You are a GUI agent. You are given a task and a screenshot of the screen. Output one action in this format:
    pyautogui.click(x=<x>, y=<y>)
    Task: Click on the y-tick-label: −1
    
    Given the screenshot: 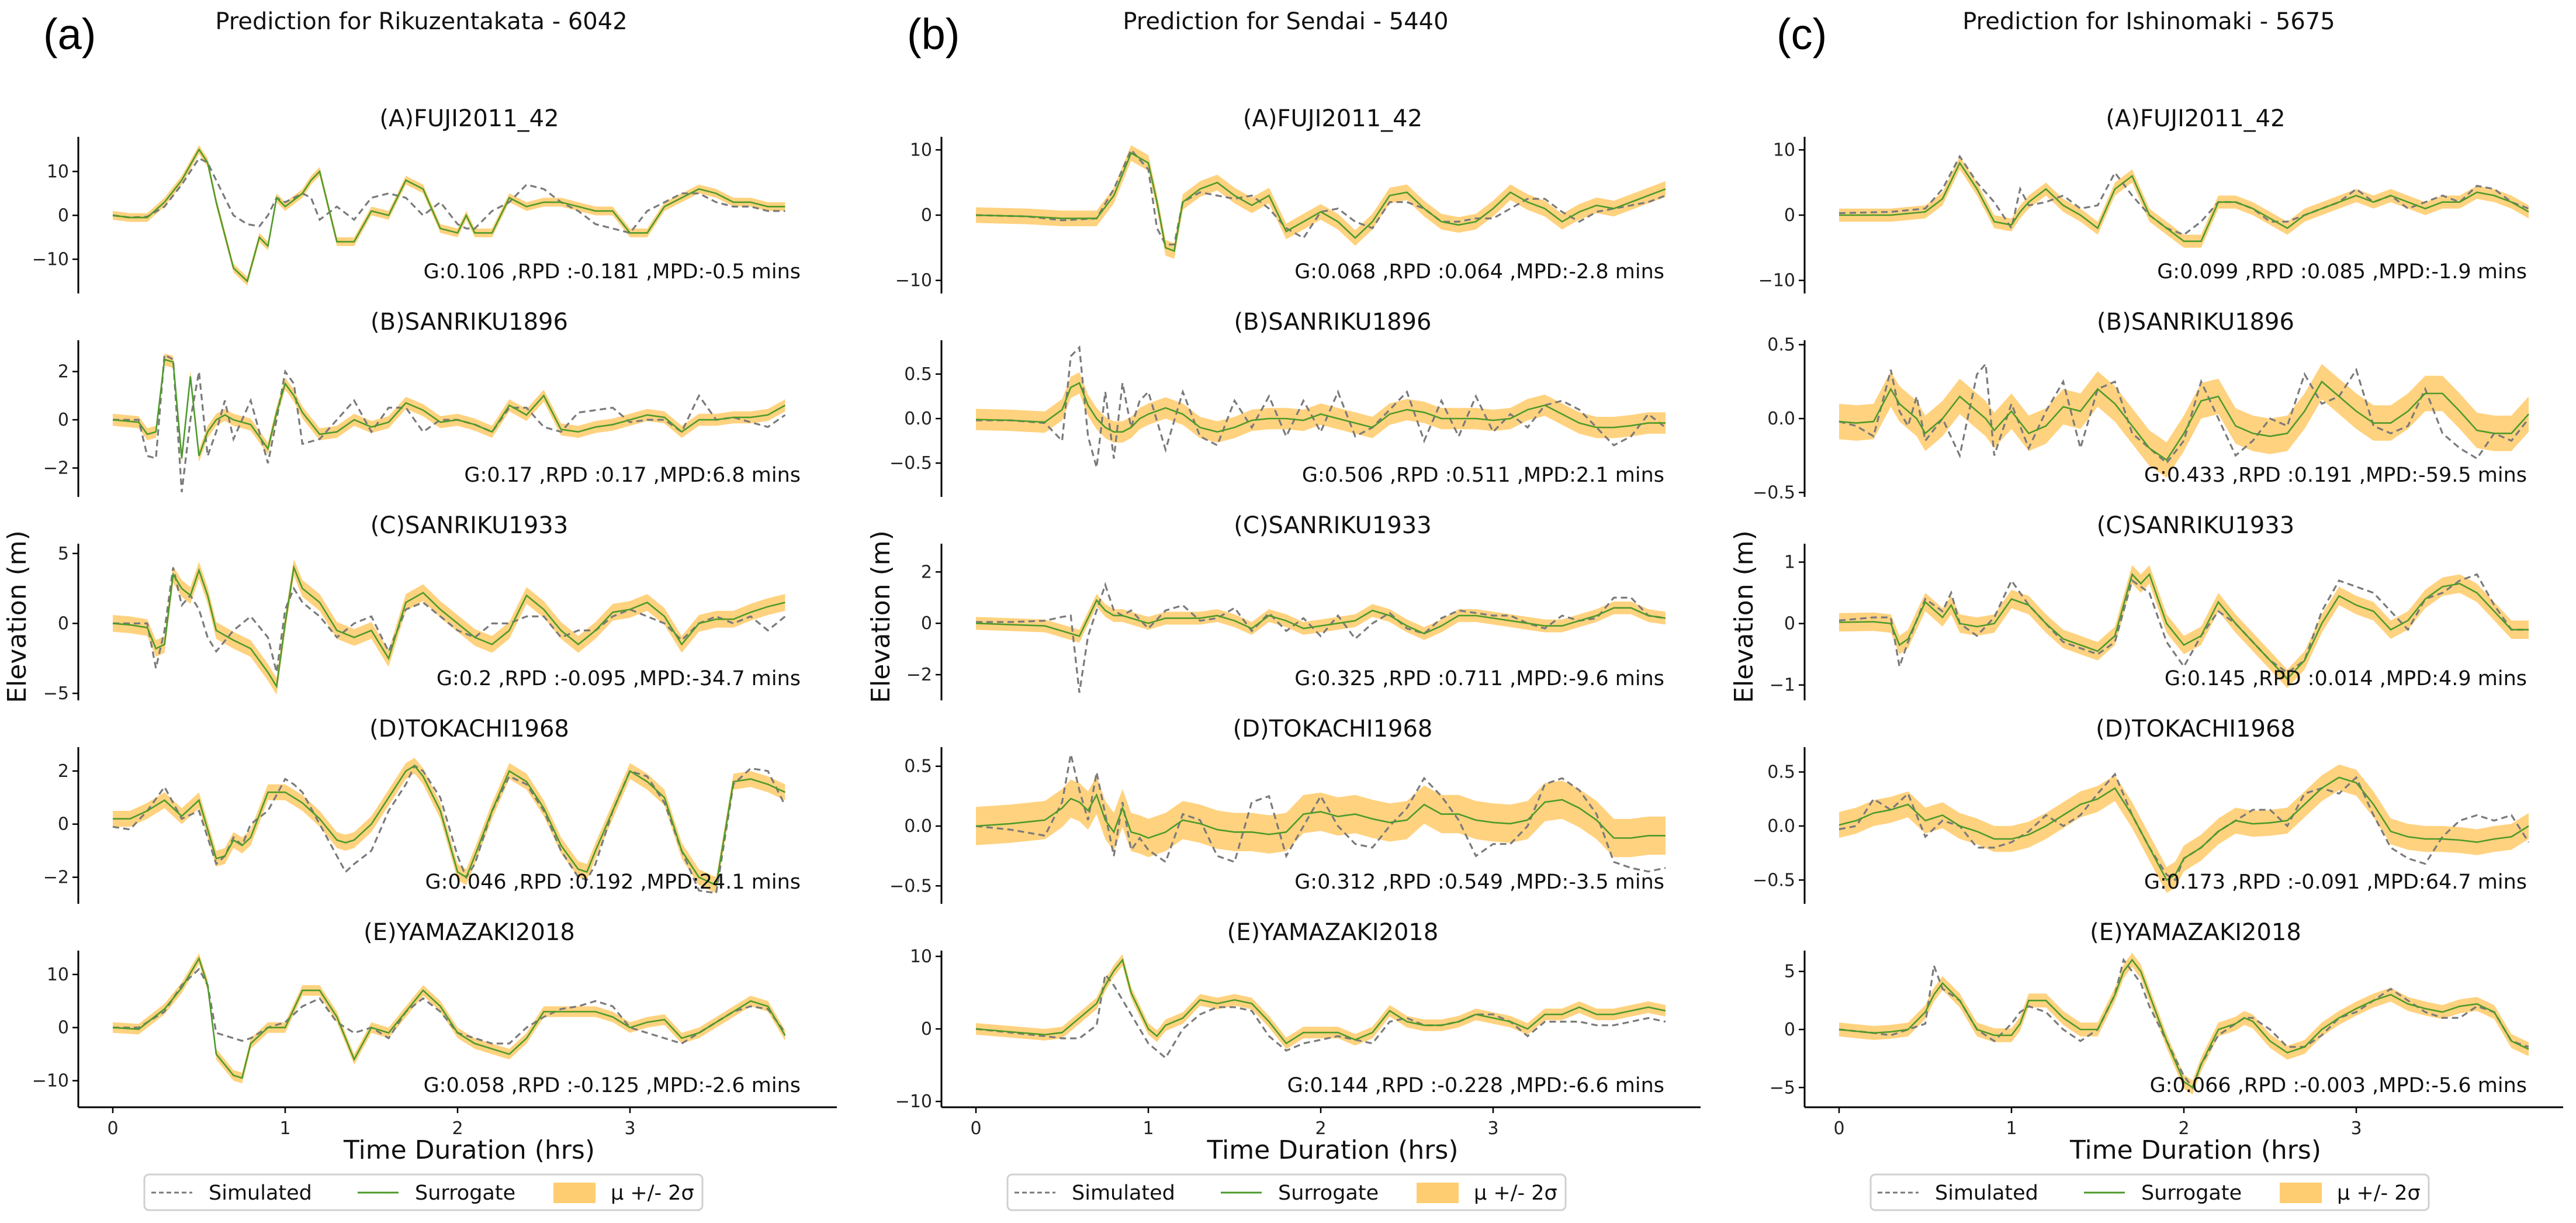 What is the action you would take?
    pyautogui.click(x=1783, y=686)
    